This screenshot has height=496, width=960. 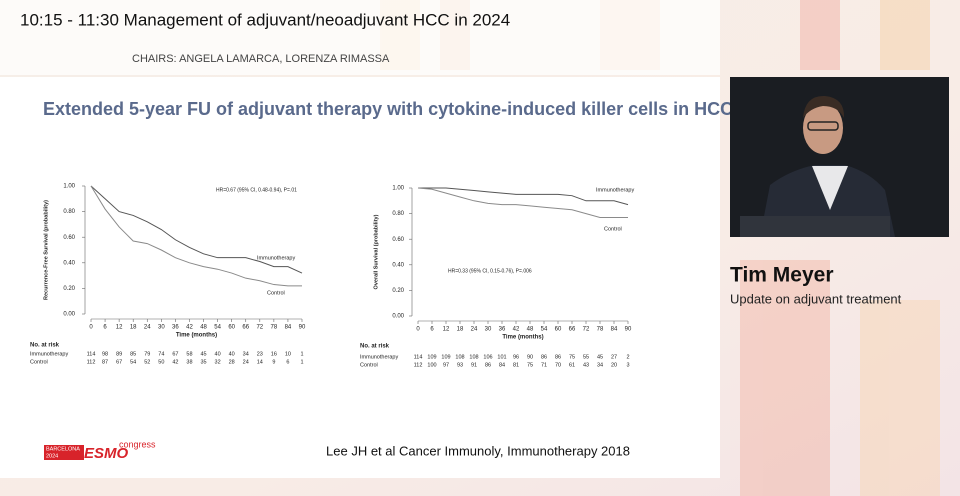 What do you see at coordinates (474, 330) in the screenshot?
I see `x-tick-label: 24` at bounding box center [474, 330].